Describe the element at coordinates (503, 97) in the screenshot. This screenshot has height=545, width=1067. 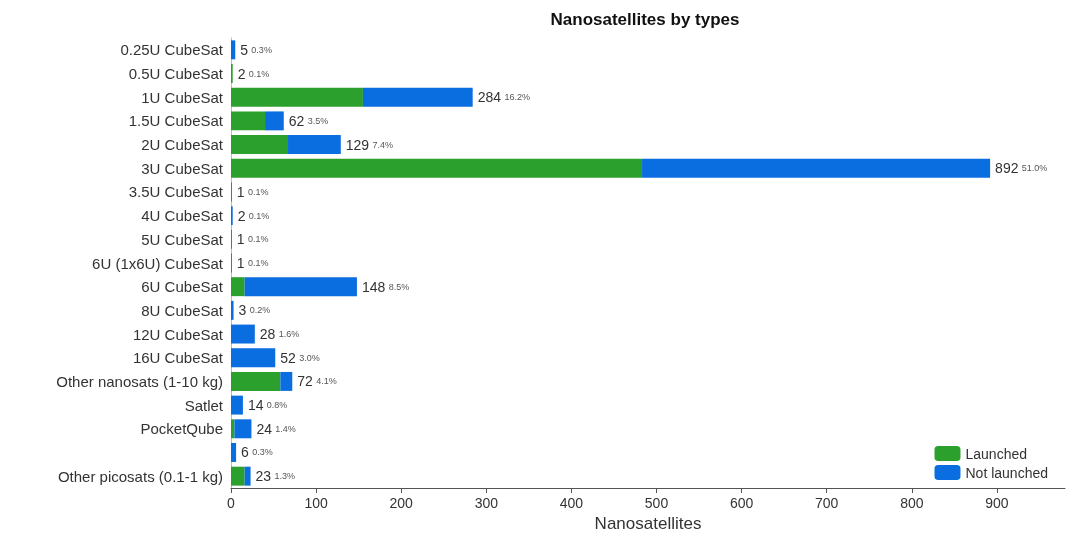
I see `total-label: 284 16.2%` at that location.